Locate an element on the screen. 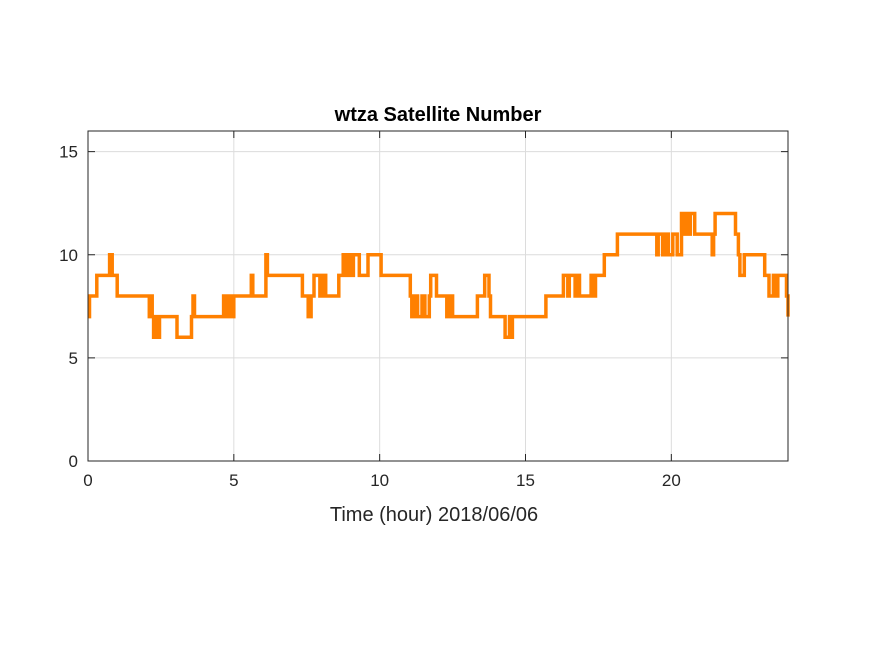 Image resolution: width=875 pixels, height=656 pixels. x-tick-label-1: 5 is located at coordinates (233, 480).